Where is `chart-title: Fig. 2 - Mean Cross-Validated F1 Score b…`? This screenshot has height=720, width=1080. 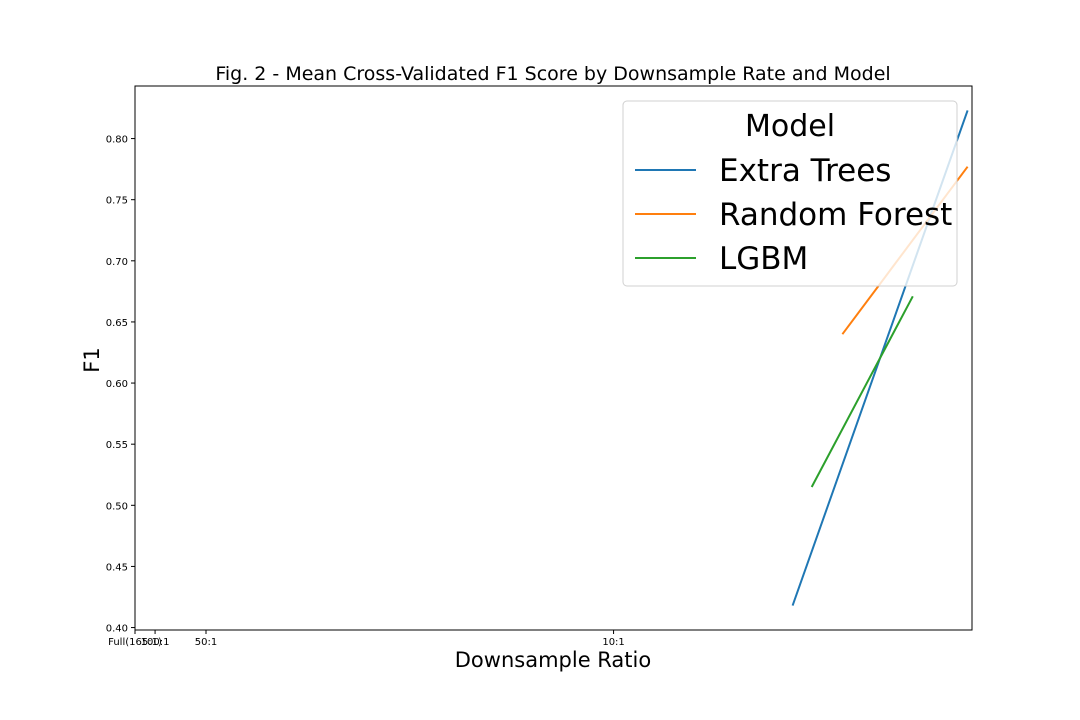
chart-title: Fig. 2 - Mean Cross-Validated F1 Score b… is located at coordinates (552, 74).